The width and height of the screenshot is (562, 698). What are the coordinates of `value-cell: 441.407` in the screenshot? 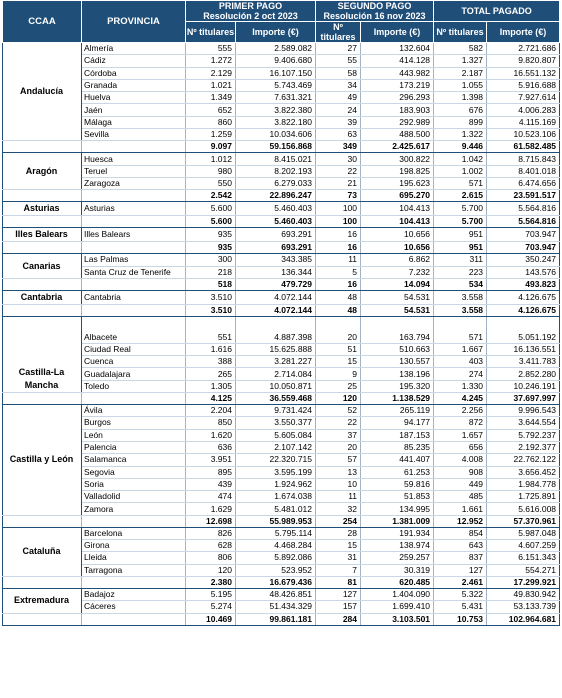 It's located at (397, 460).